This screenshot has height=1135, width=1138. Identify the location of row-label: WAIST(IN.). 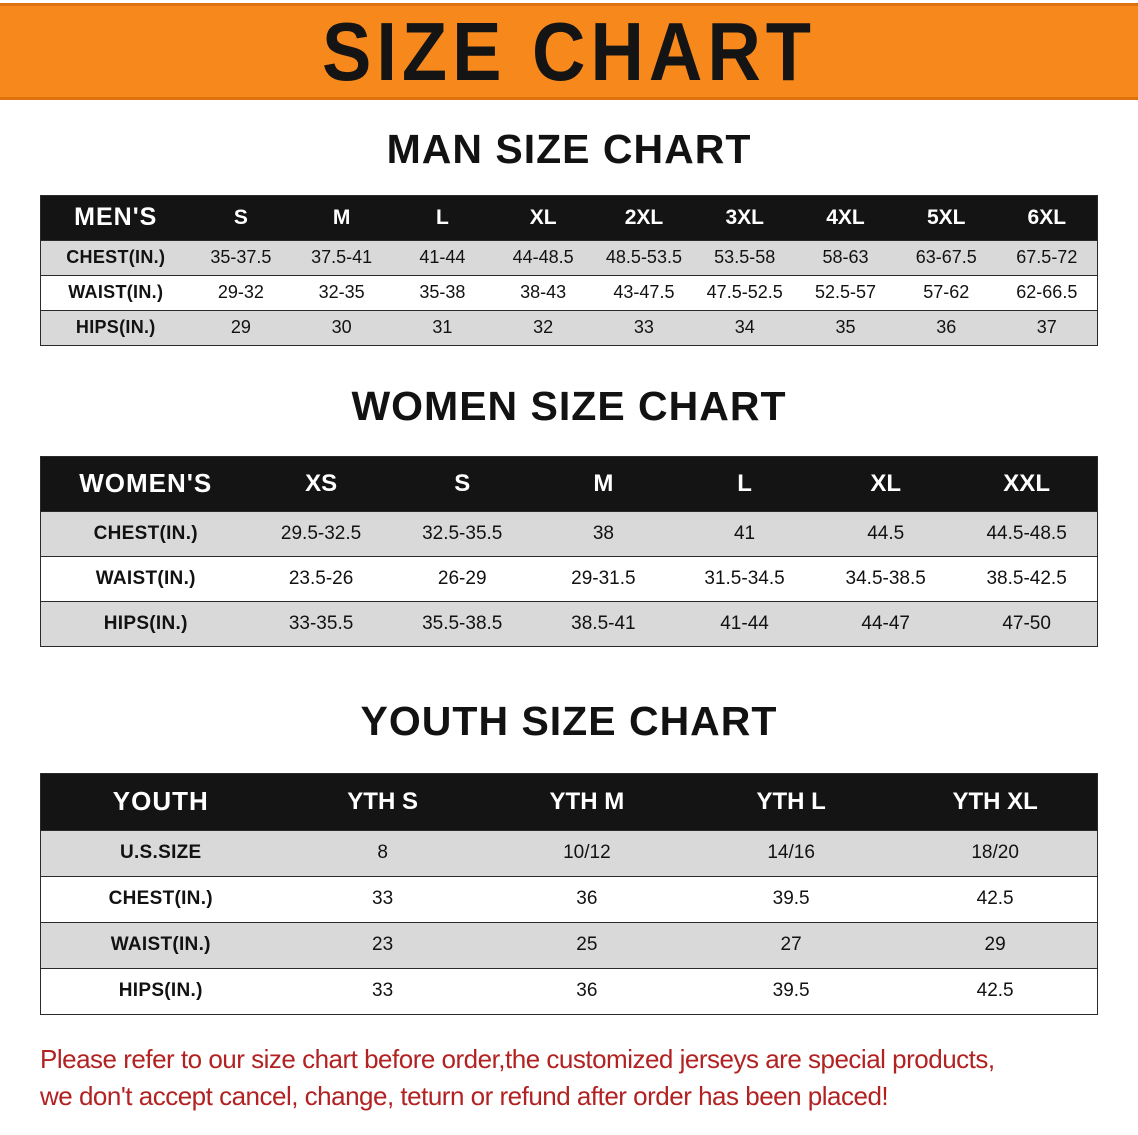
(160, 945).